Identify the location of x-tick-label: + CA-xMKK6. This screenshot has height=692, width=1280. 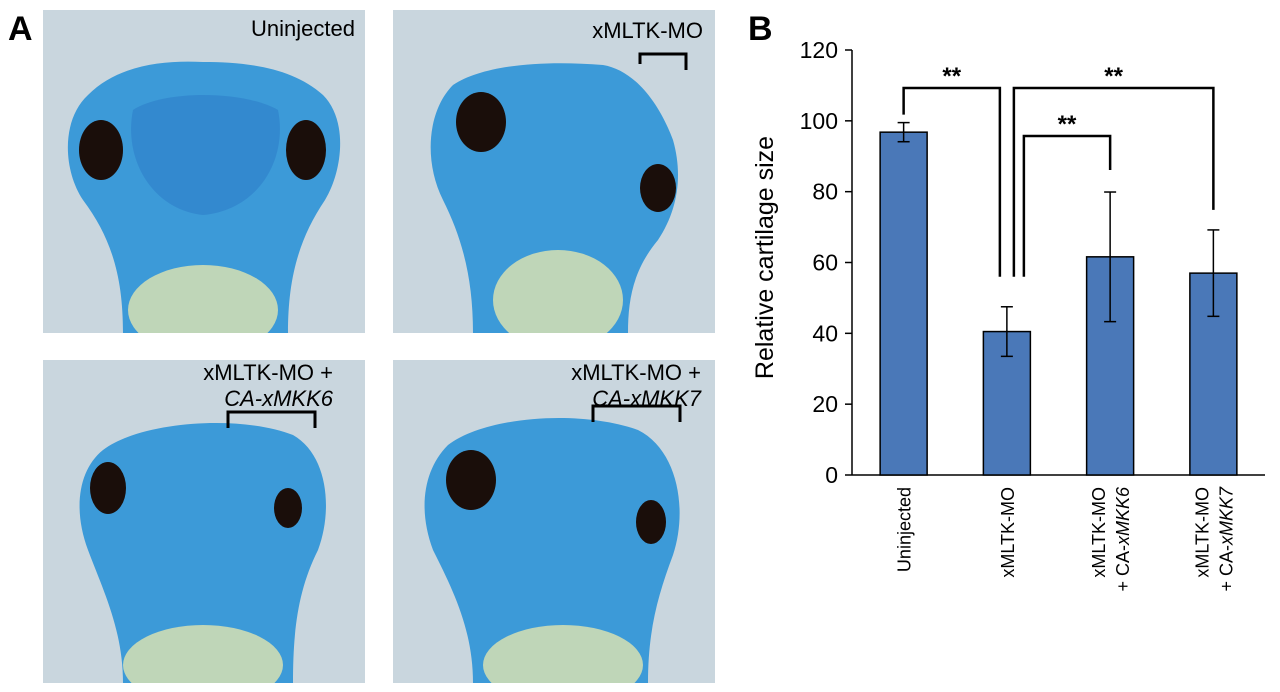
(1123, 539).